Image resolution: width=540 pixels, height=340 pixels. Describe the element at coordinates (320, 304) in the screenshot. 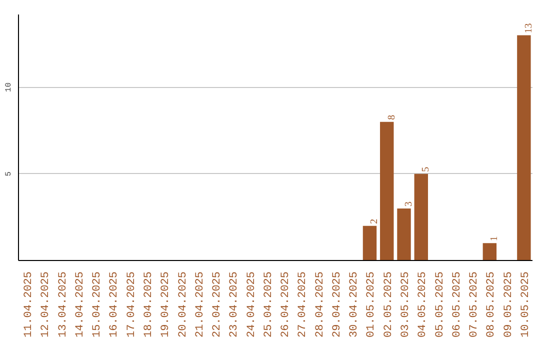

I see `x-tick-label: 28.04.2025` at that location.